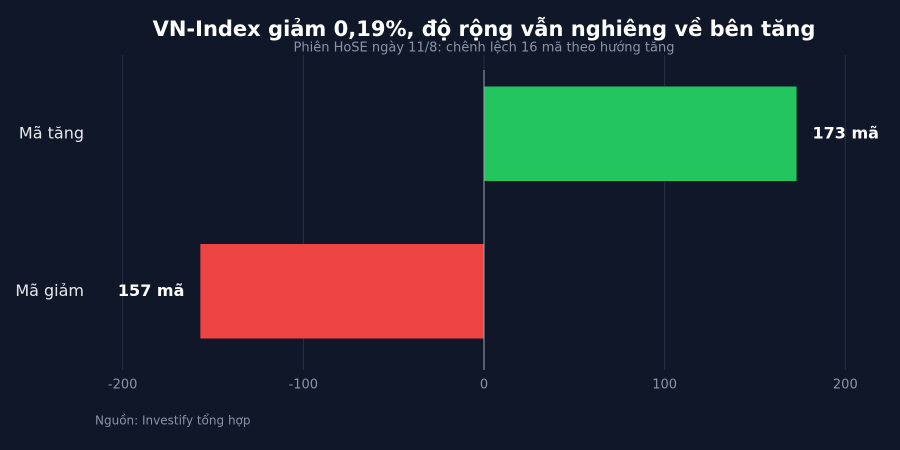  I want to click on x-tick-label: -200, so click(123, 385).